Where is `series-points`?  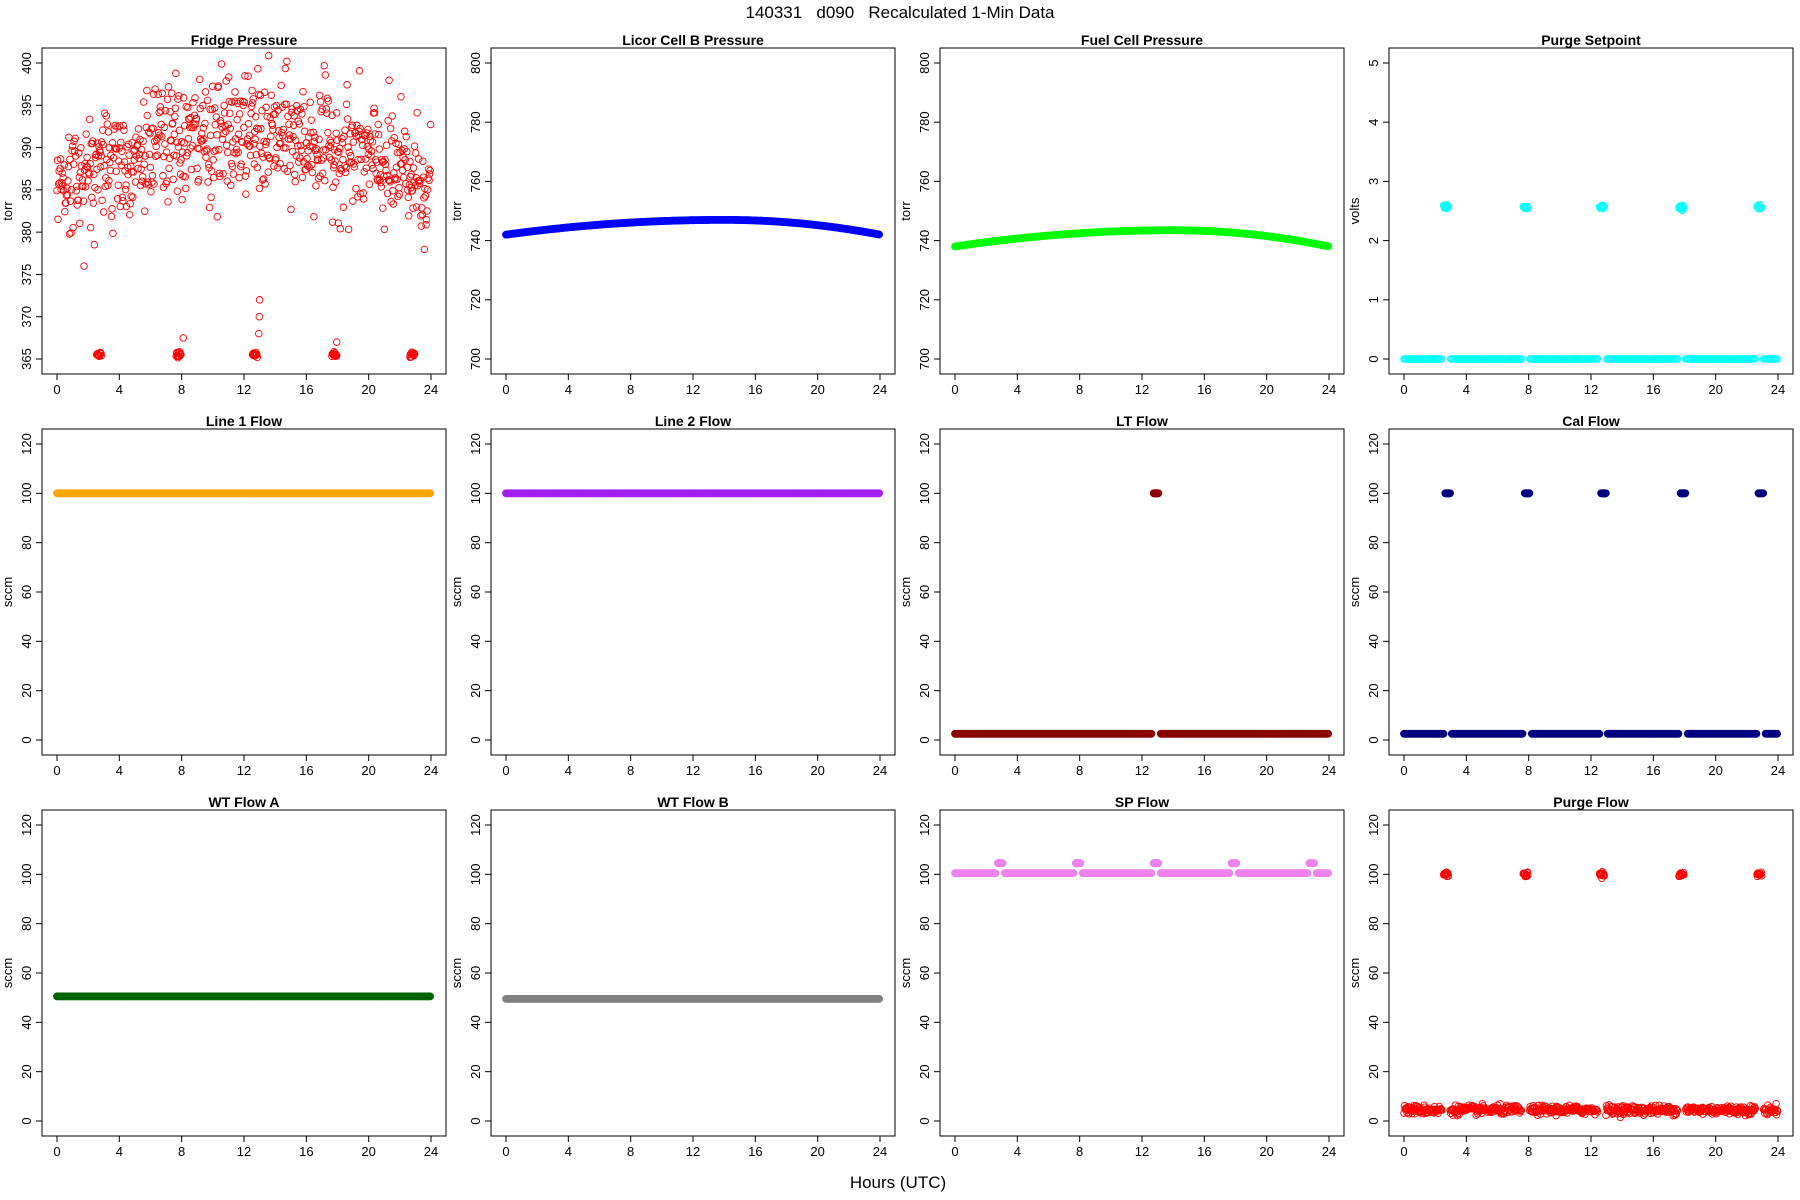
series-points is located at coordinates (1141, 613).